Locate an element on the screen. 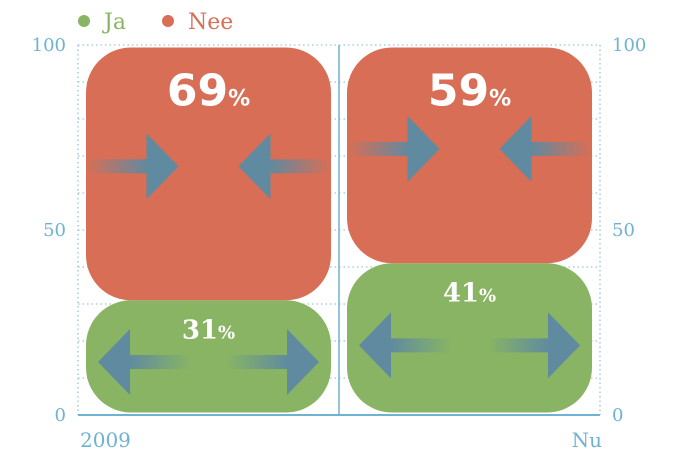 Image resolution: width=680 pixels, height=471 pixels. y-tick-label-left: 50 is located at coordinates (54, 230).